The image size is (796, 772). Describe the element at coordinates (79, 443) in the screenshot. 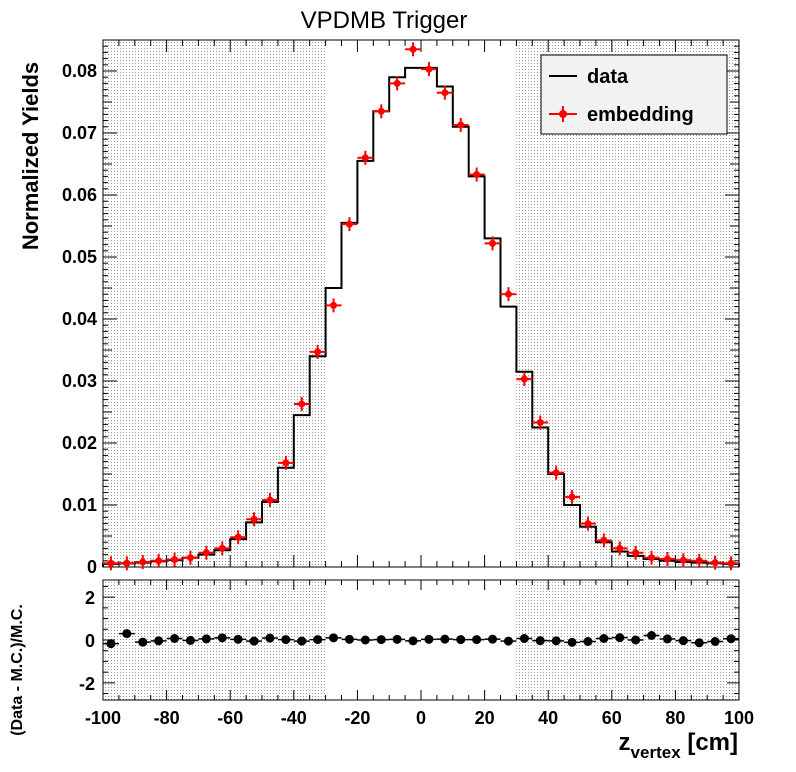

I see `y-tick-label: 0.02` at that location.